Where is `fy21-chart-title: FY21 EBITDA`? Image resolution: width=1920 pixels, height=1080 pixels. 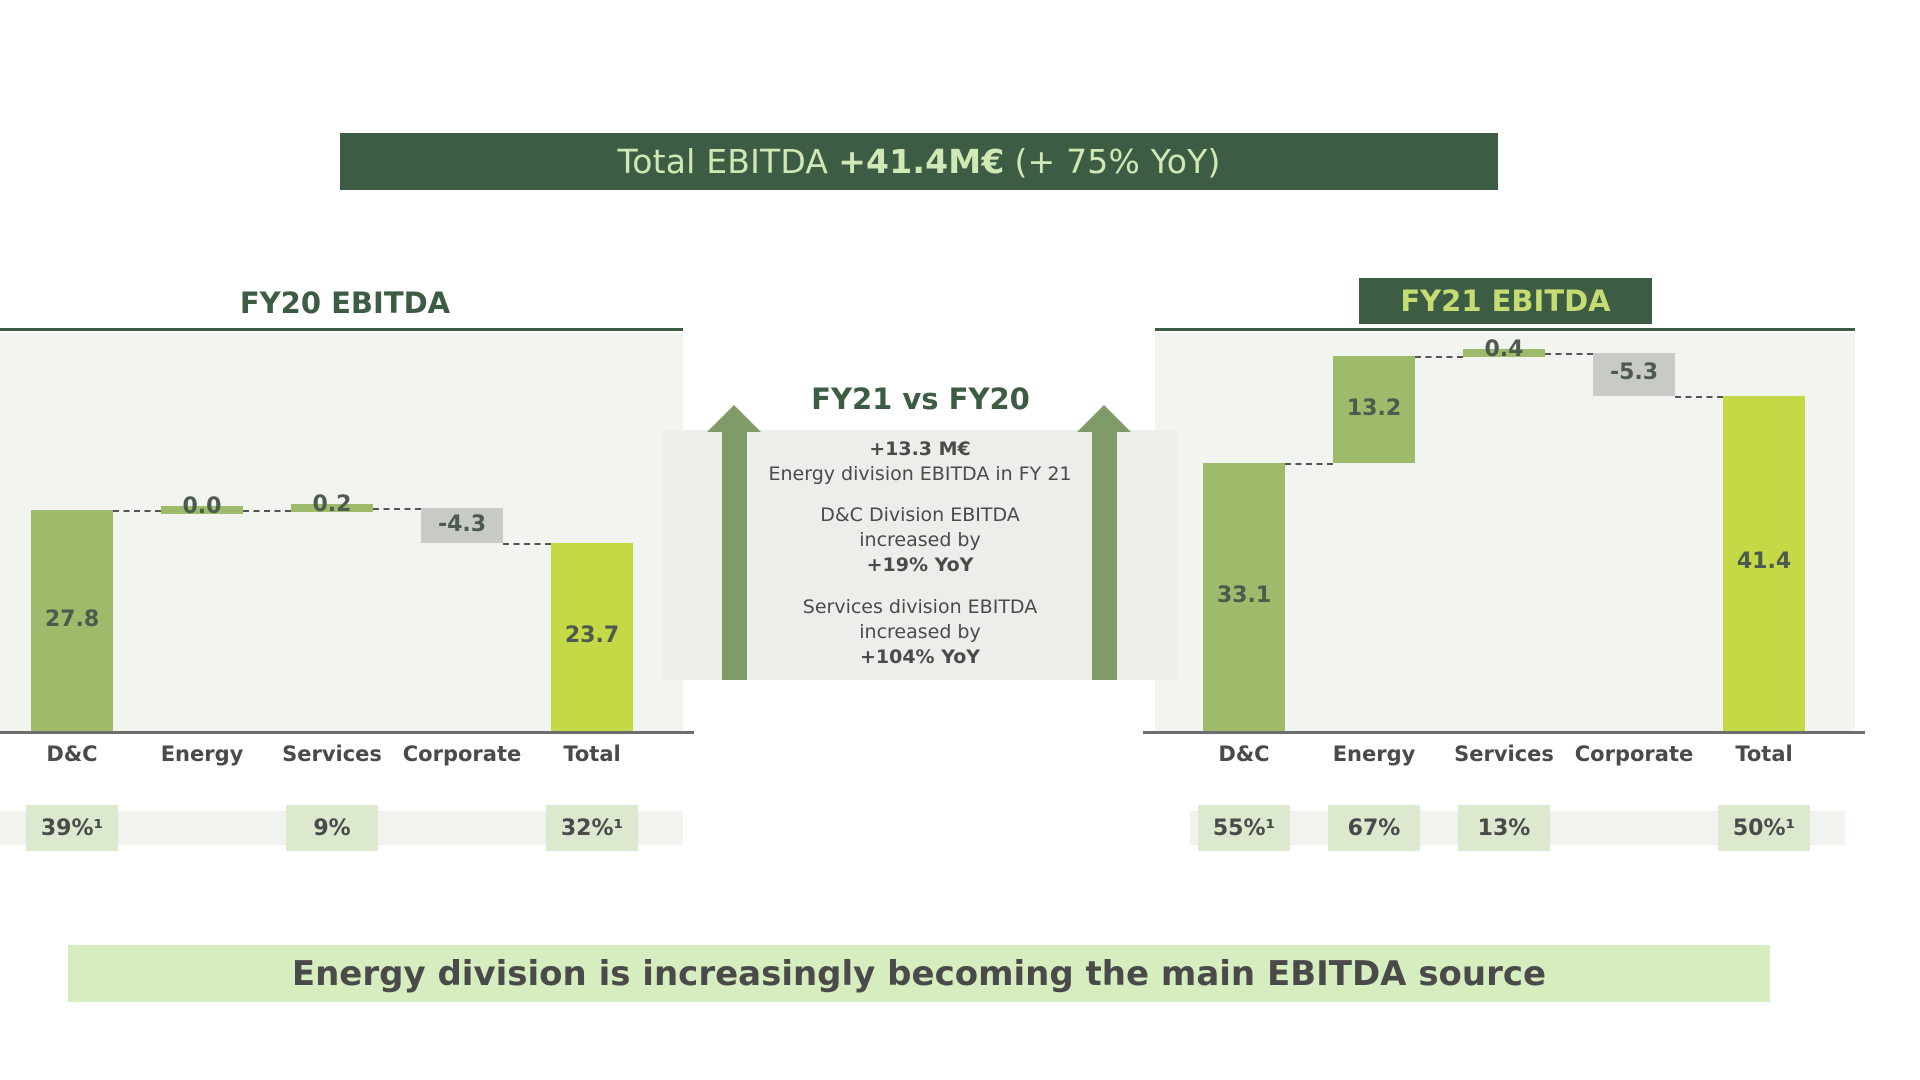 fy21-chart-title: FY21 EBITDA is located at coordinates (1505, 301).